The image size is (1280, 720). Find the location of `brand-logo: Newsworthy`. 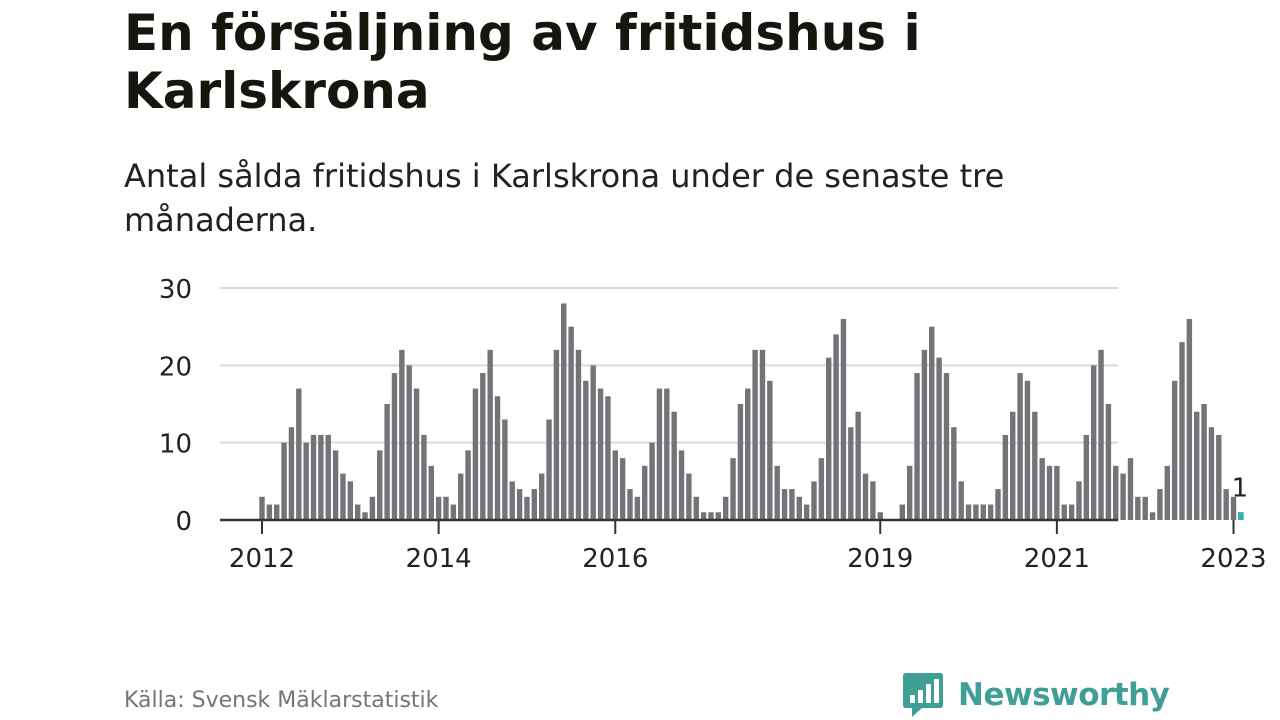

brand-logo: Newsworthy is located at coordinates (1036, 695).